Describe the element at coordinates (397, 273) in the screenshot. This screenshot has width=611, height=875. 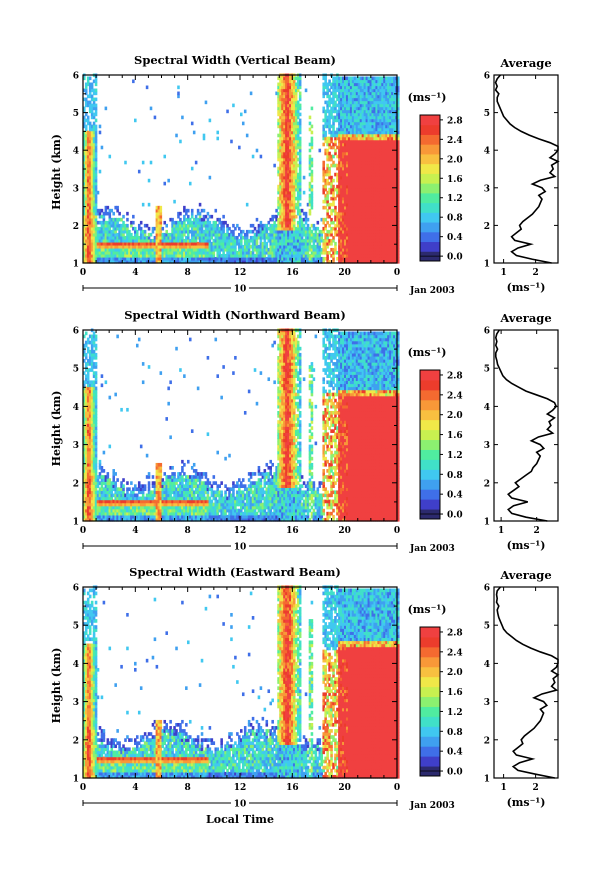
I see `x-tick-label: 0` at that location.